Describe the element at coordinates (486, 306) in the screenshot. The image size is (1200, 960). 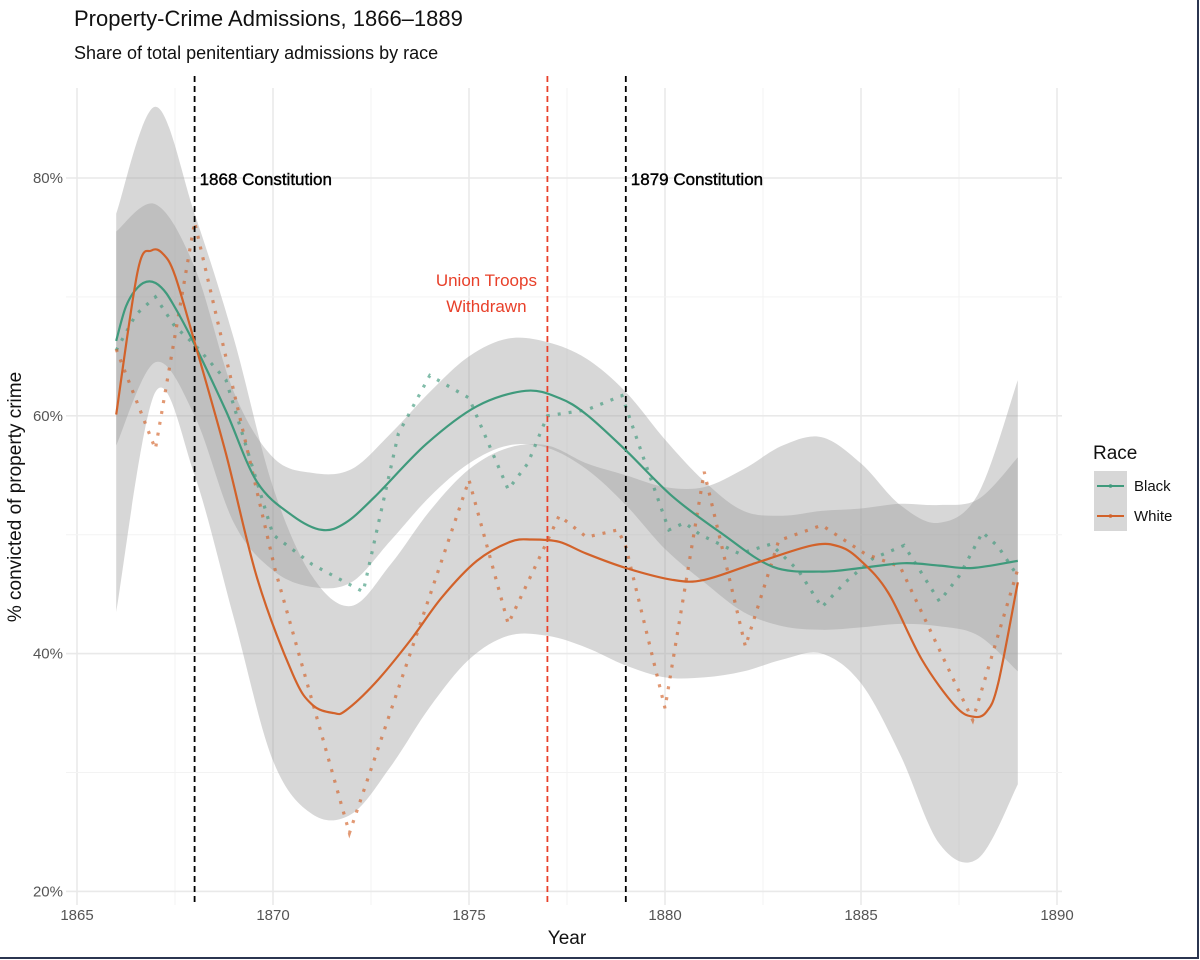
I see `annotation-label-1877-line2: Withdrawn` at that location.